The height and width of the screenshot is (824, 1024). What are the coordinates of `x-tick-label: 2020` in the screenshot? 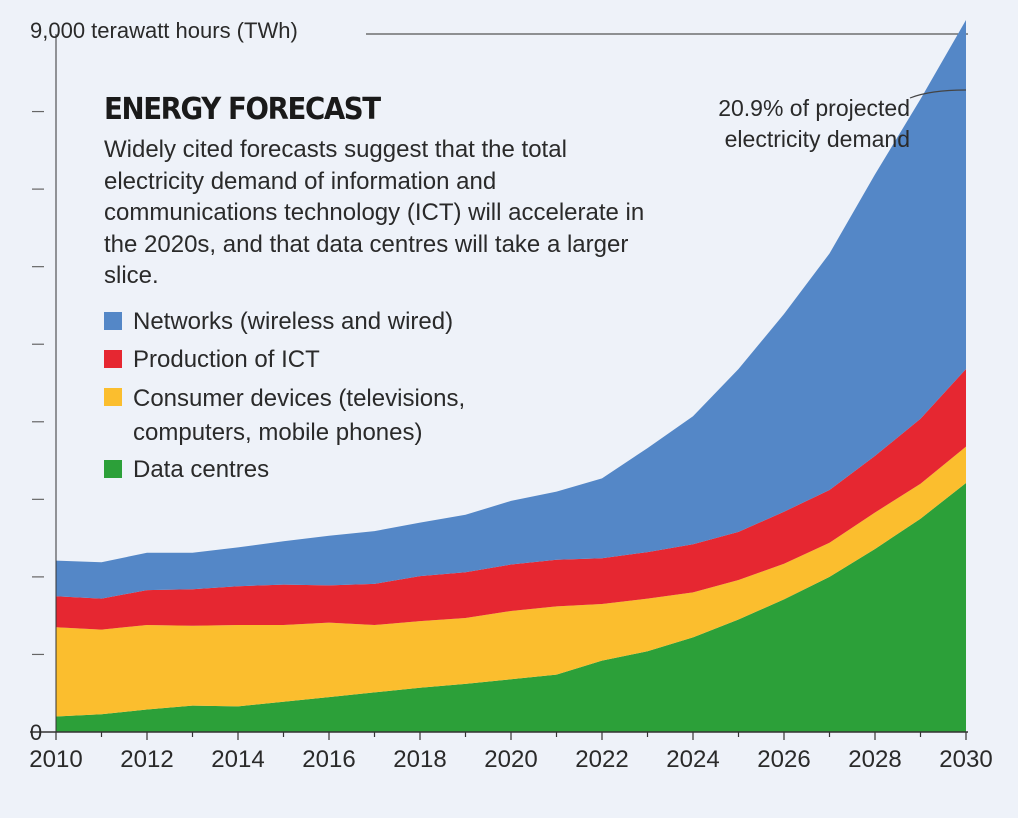 It's located at (510, 759).